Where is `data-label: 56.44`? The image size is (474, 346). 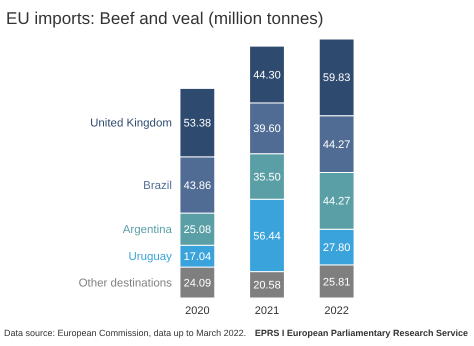 data-label: 56.44 is located at coordinates (267, 236).